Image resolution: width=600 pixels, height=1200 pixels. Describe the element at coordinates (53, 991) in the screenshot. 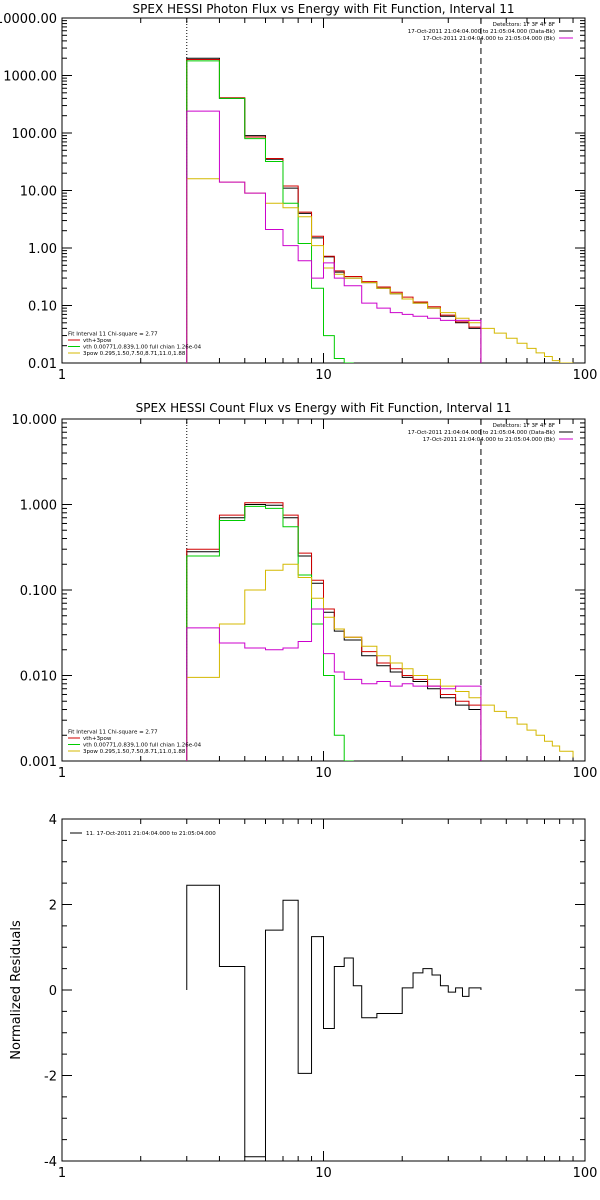

I see `y-tick-label: 0` at that location.